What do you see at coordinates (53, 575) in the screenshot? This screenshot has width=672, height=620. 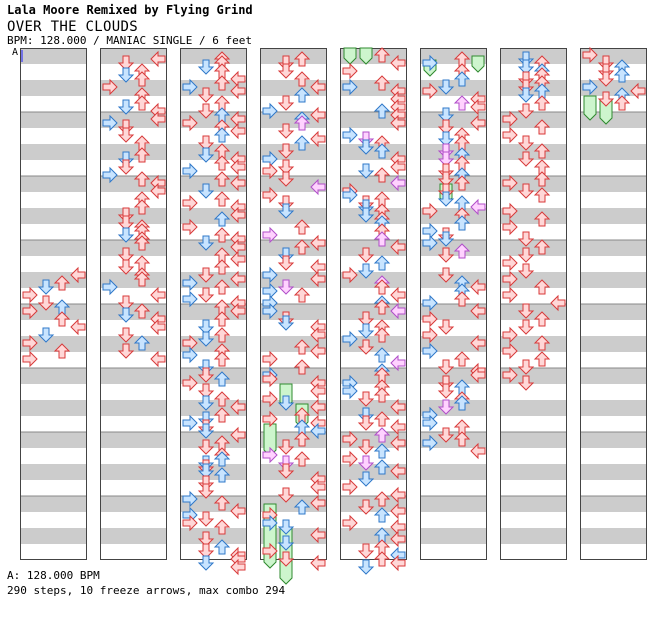 I see `bpm-legend: A: 128.000 BPM` at bounding box center [53, 575].